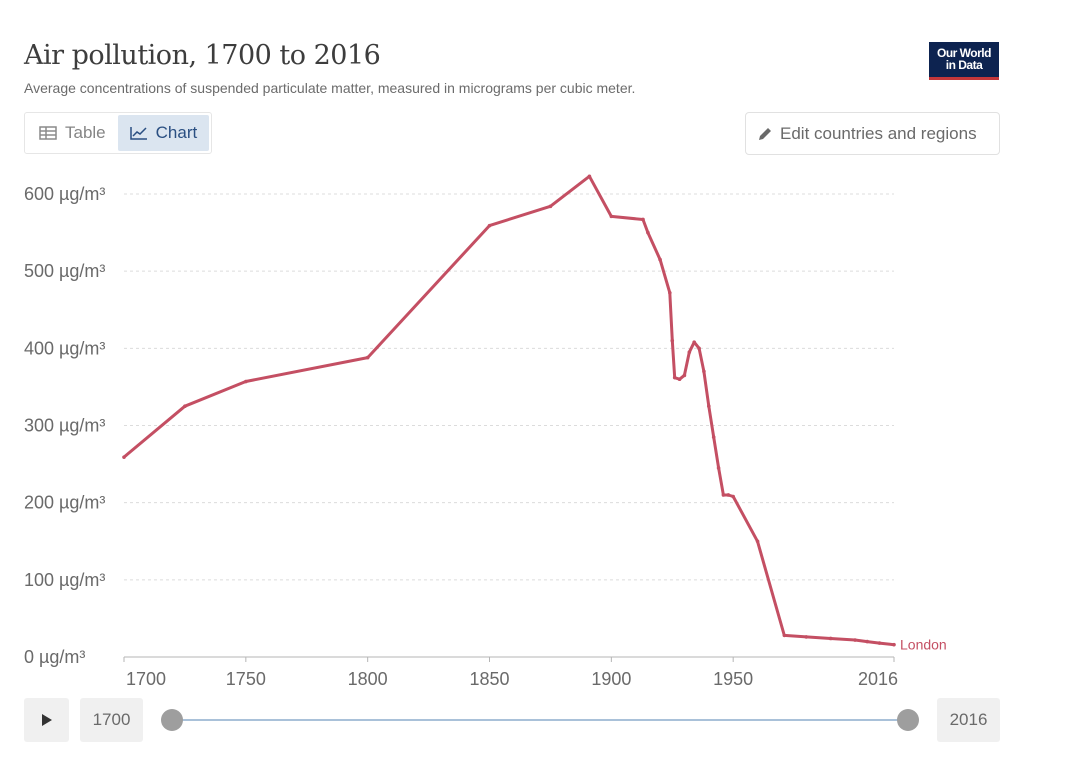 Image resolution: width=1080 pixels, height=761 pixels. What do you see at coordinates (964, 53) in the screenshot?
I see `logo-line-1: Our World` at bounding box center [964, 53].